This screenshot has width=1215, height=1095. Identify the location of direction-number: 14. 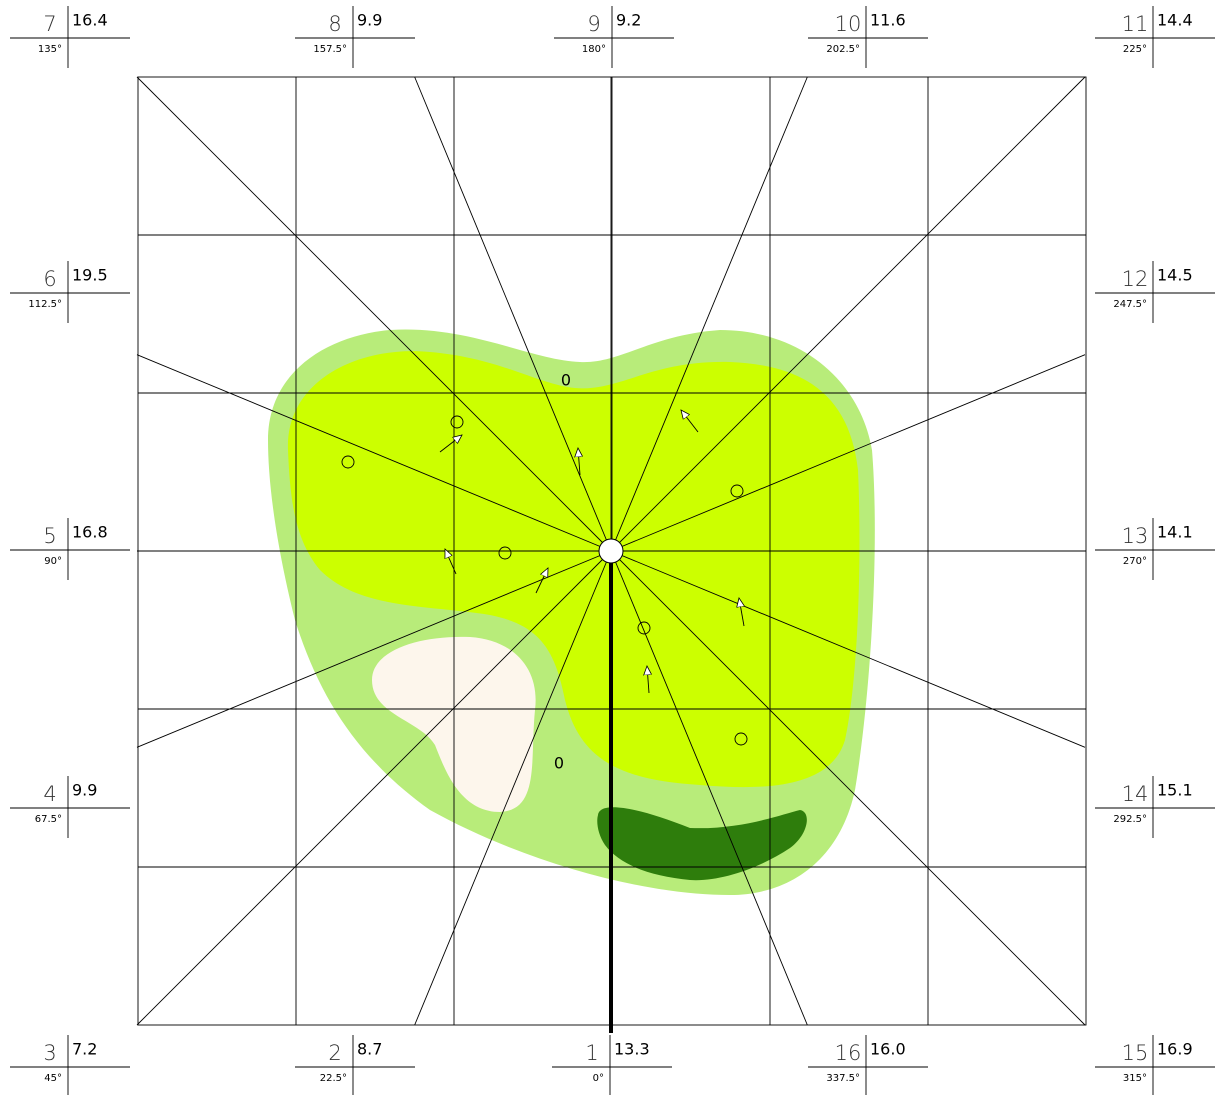
(1135, 794).